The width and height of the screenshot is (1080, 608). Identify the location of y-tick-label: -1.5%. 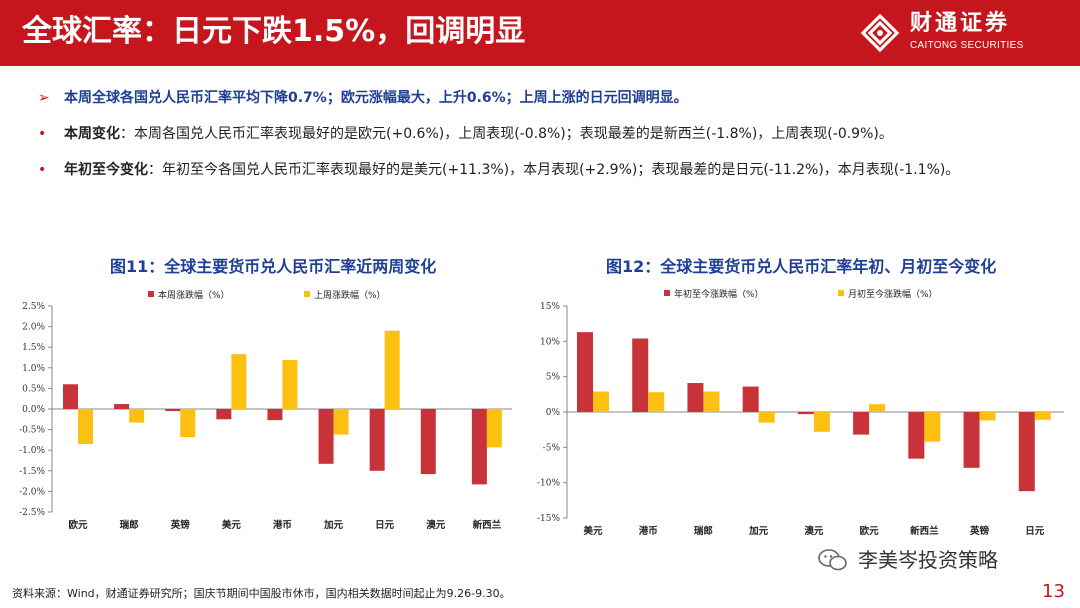
(32, 472).